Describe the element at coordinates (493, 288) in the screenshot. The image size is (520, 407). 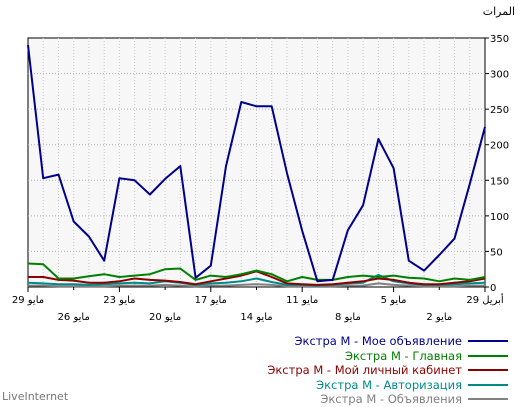
I see `y-tick-label: 0` at that location.